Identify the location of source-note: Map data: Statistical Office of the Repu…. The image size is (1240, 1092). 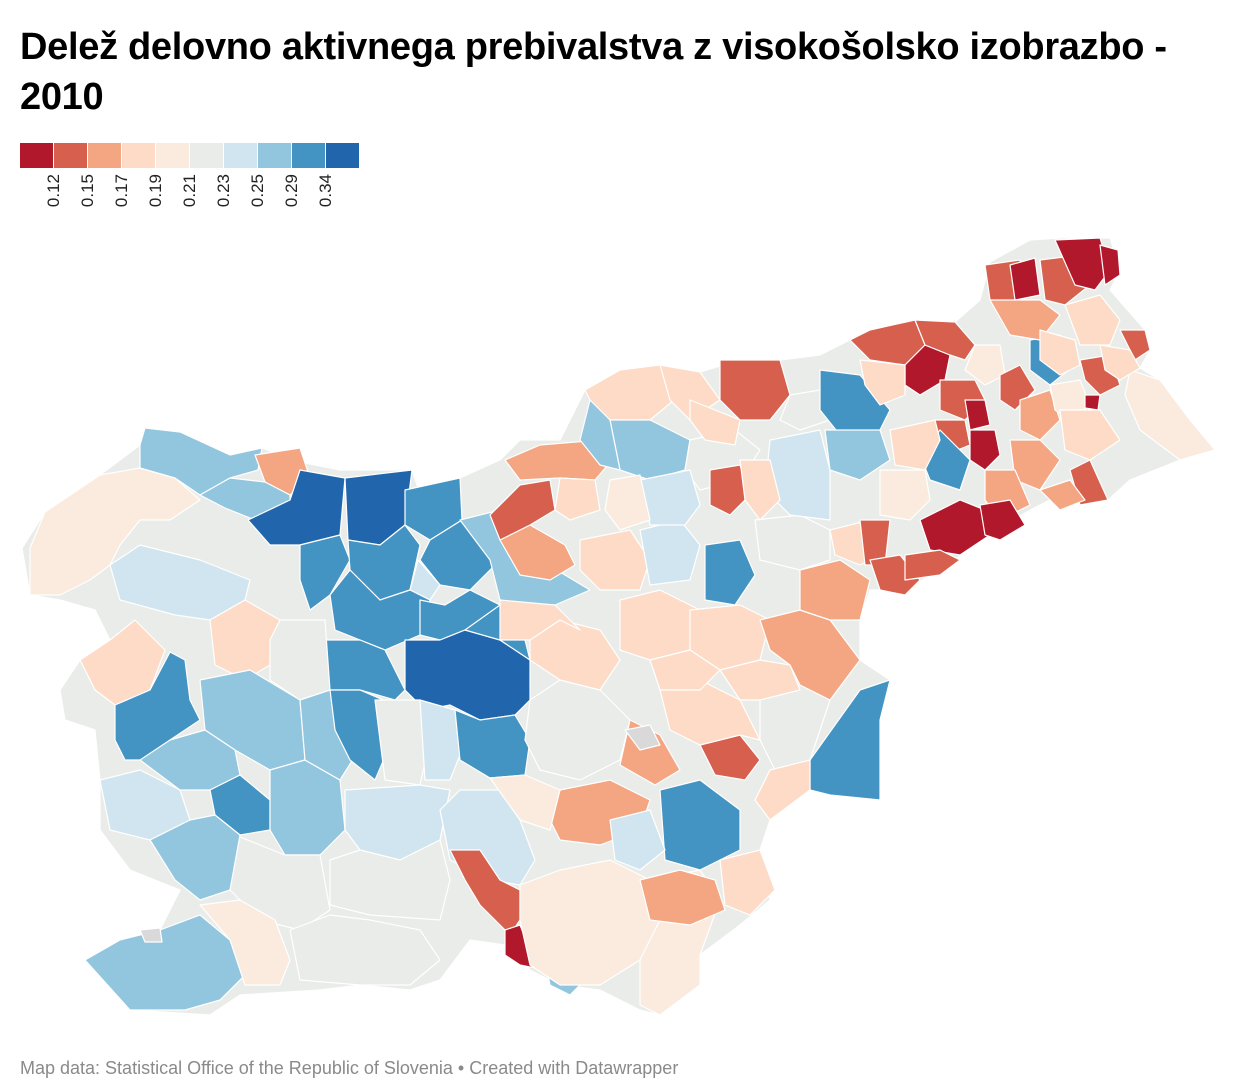
(349, 1068).